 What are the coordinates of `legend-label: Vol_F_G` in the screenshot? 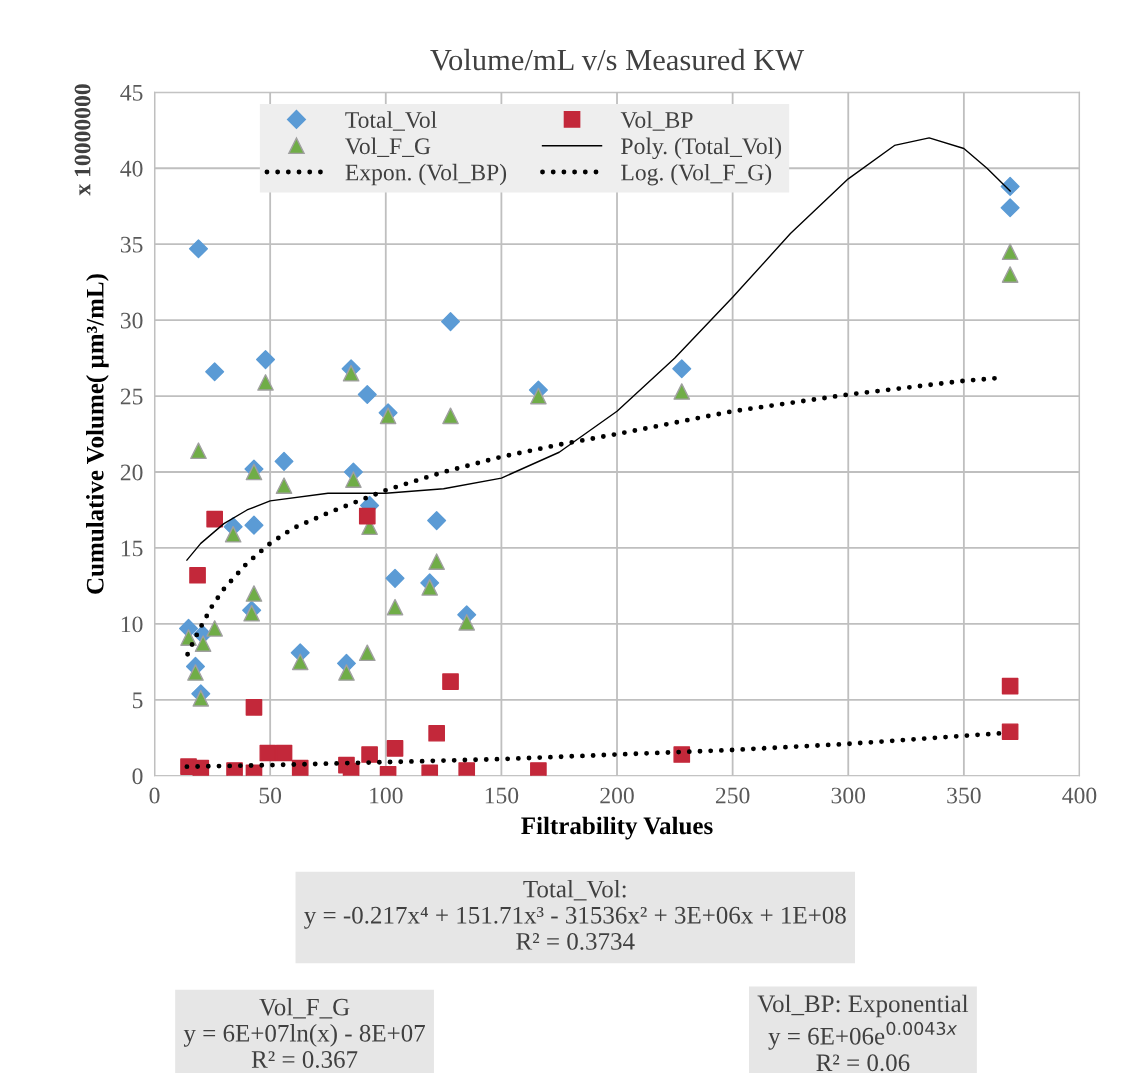 It's located at (388, 147).